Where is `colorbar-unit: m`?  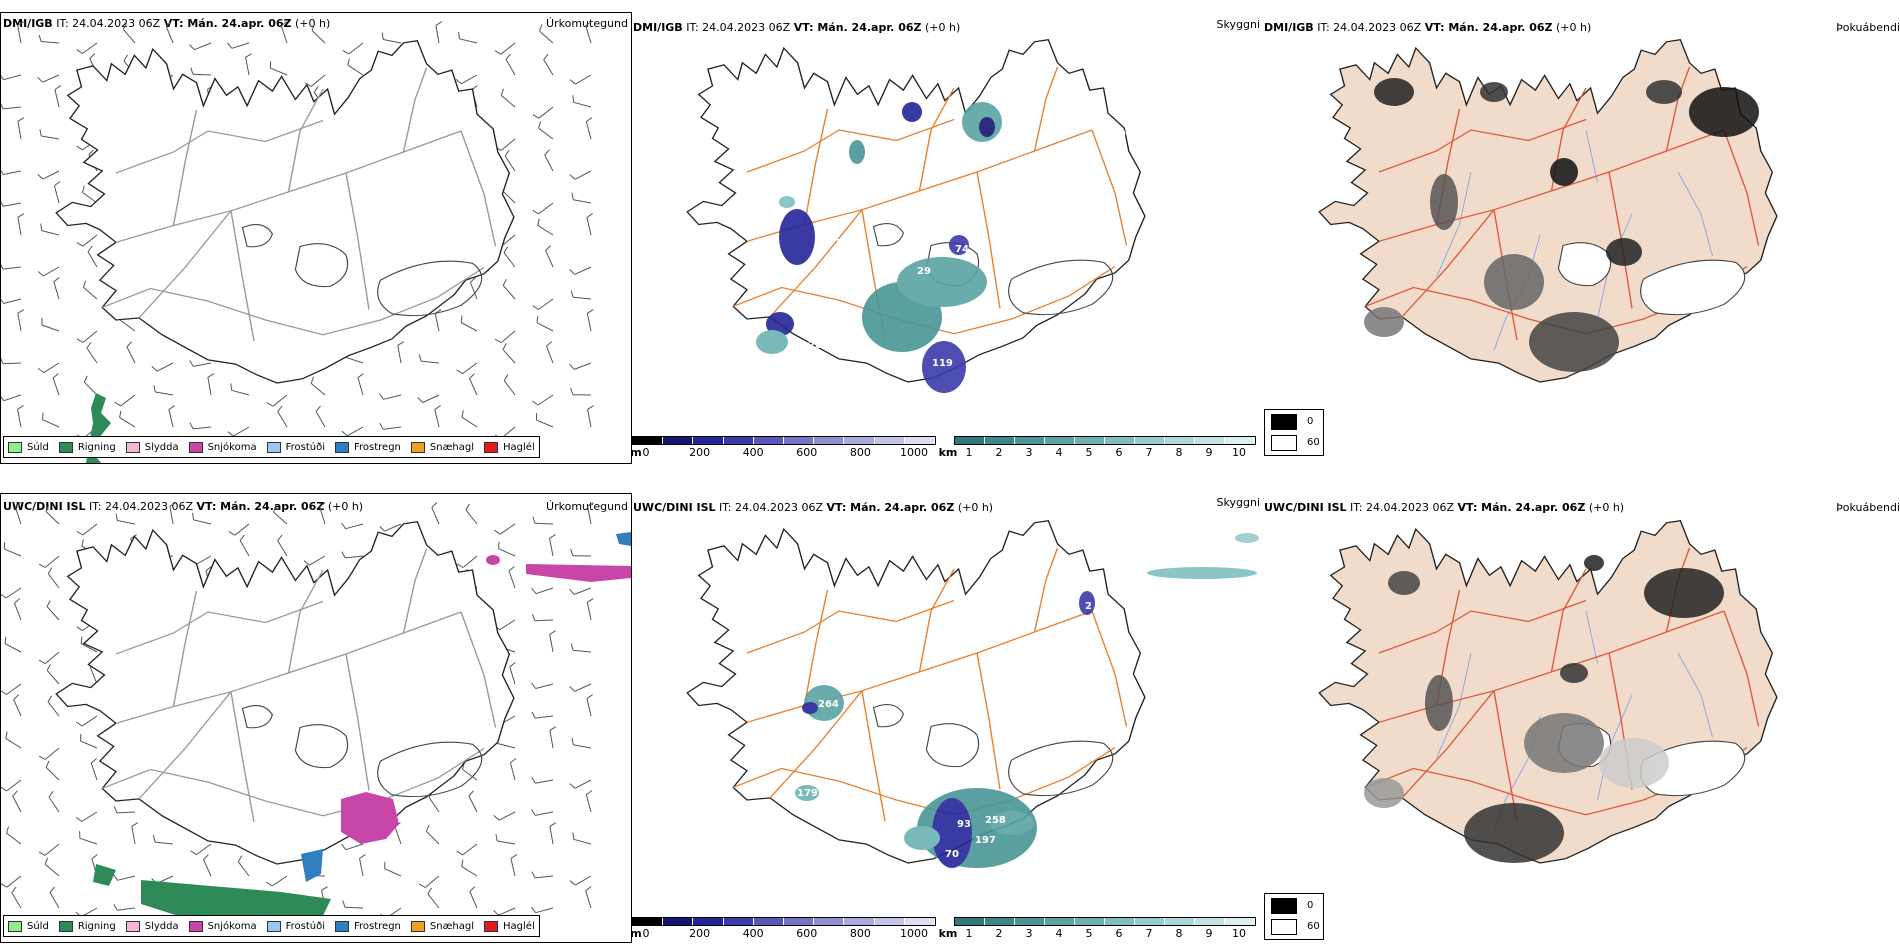 colorbar-unit: m is located at coordinates (636, 452).